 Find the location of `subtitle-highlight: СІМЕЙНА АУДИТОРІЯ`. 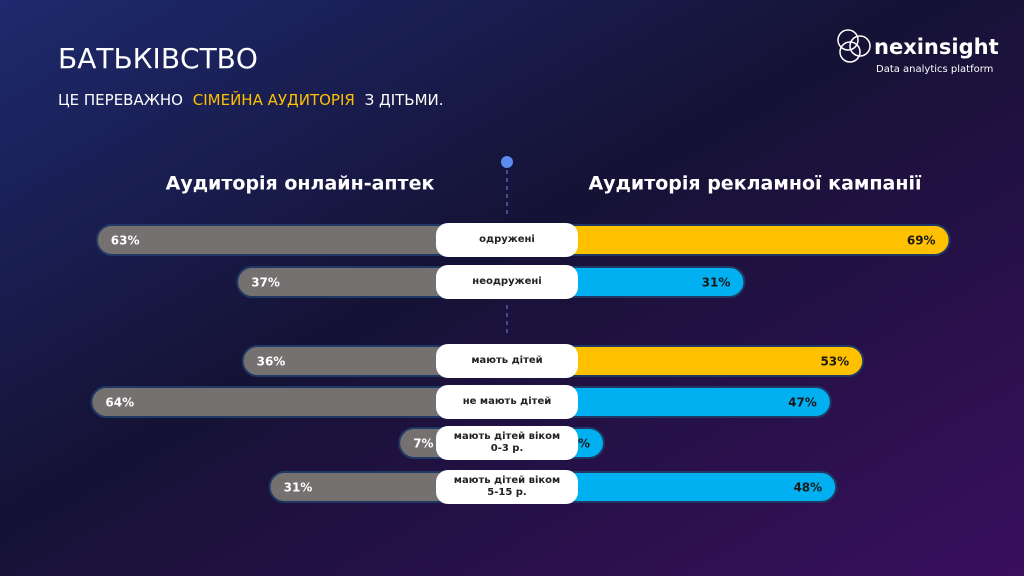

subtitle-highlight: СІМЕЙНА АУДИТОРІЯ is located at coordinates (274, 99).